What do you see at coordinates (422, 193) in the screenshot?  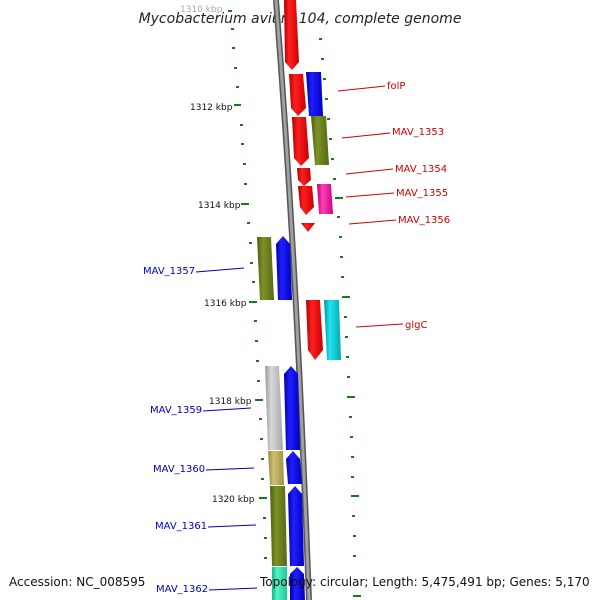 I see `gene-label-mav1355: MAV_1355` at bounding box center [422, 193].